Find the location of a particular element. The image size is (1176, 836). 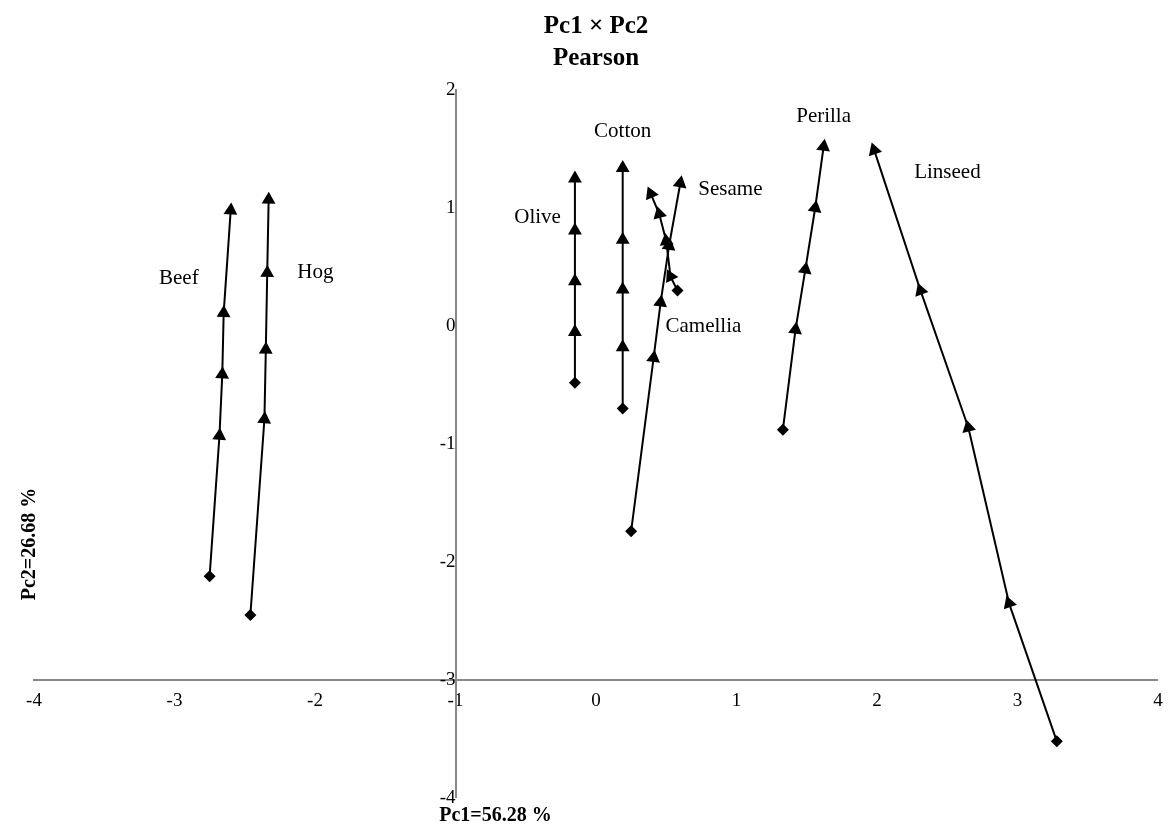

x-tick-label: 3 is located at coordinates (1017, 700).